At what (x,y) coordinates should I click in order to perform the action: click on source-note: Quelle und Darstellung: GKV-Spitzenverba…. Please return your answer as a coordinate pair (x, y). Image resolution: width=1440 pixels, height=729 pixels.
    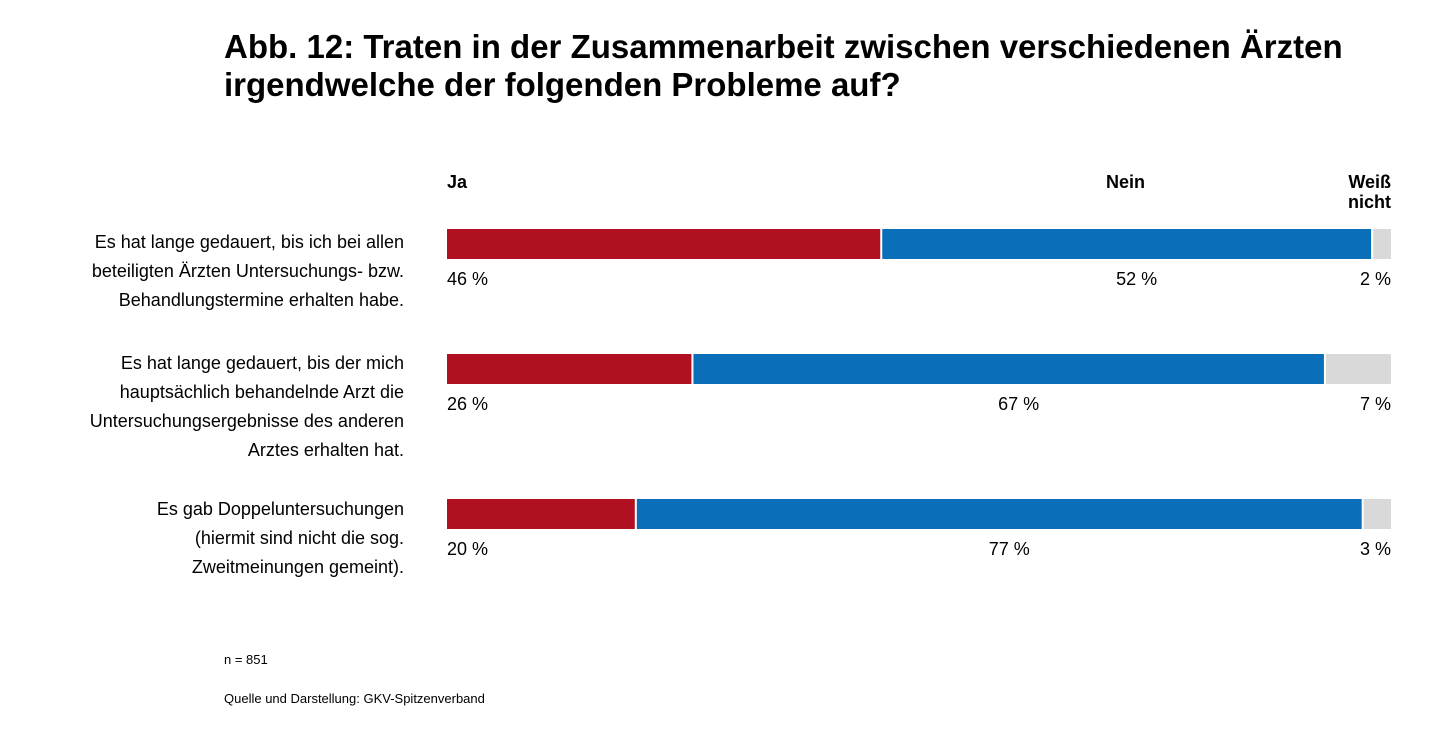
    Looking at the image, I should click on (354, 698).